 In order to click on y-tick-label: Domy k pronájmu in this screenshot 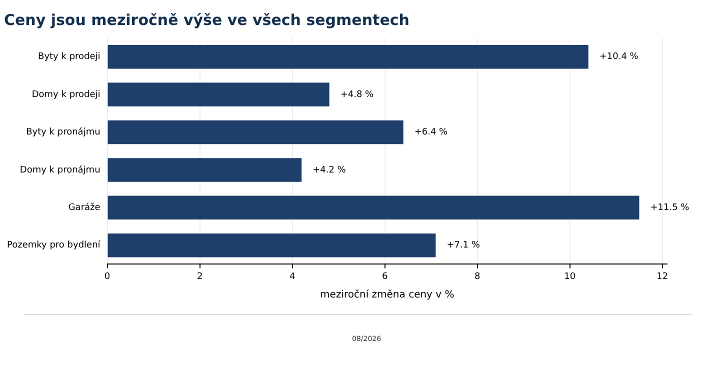, I will do `click(60, 170)`.